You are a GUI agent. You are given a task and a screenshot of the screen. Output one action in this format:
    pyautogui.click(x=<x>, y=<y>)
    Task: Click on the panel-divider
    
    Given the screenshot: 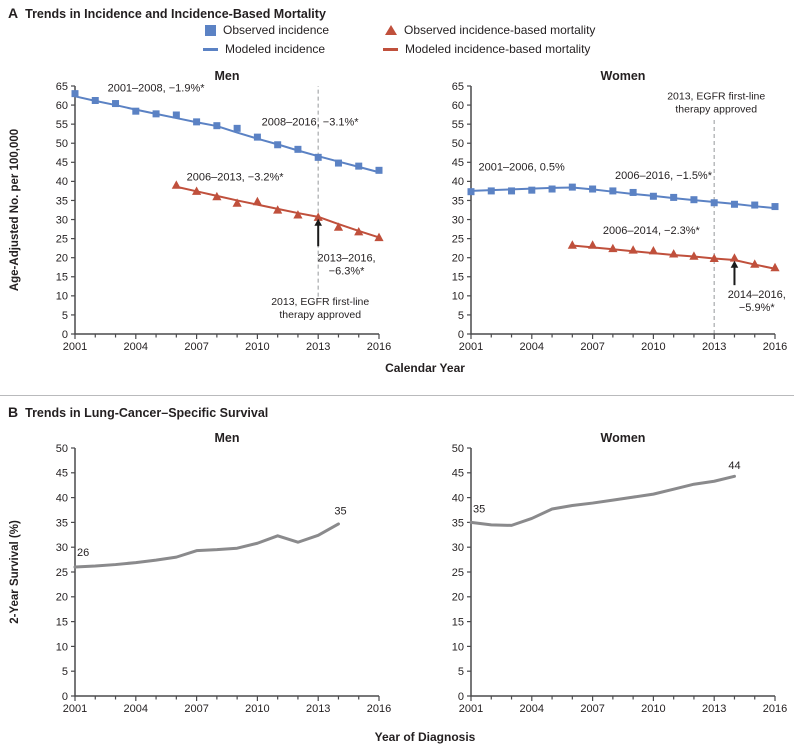 What is the action you would take?
    pyautogui.click(x=397, y=395)
    